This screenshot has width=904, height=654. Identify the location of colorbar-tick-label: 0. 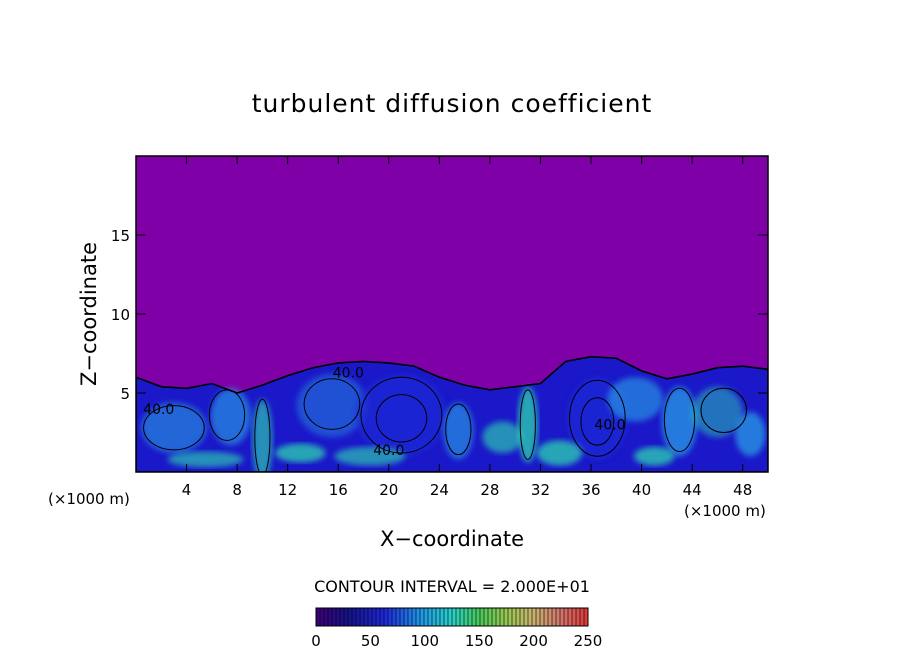
(316, 641).